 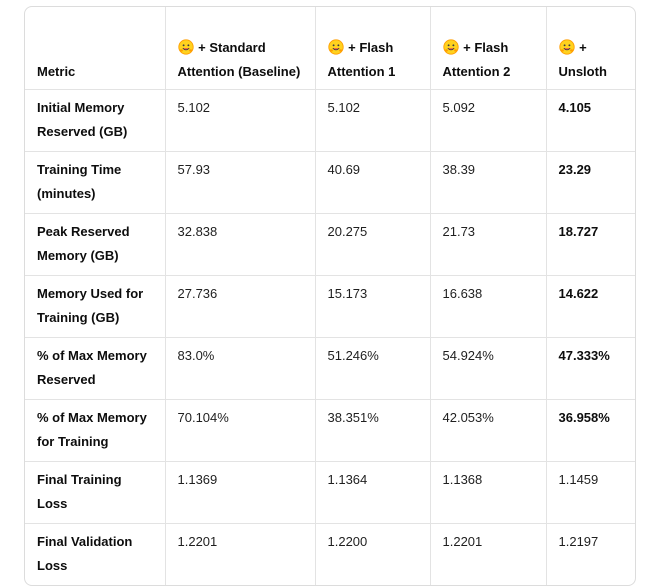 What do you see at coordinates (488, 182) in the screenshot?
I see `value-cell: 38.39` at bounding box center [488, 182].